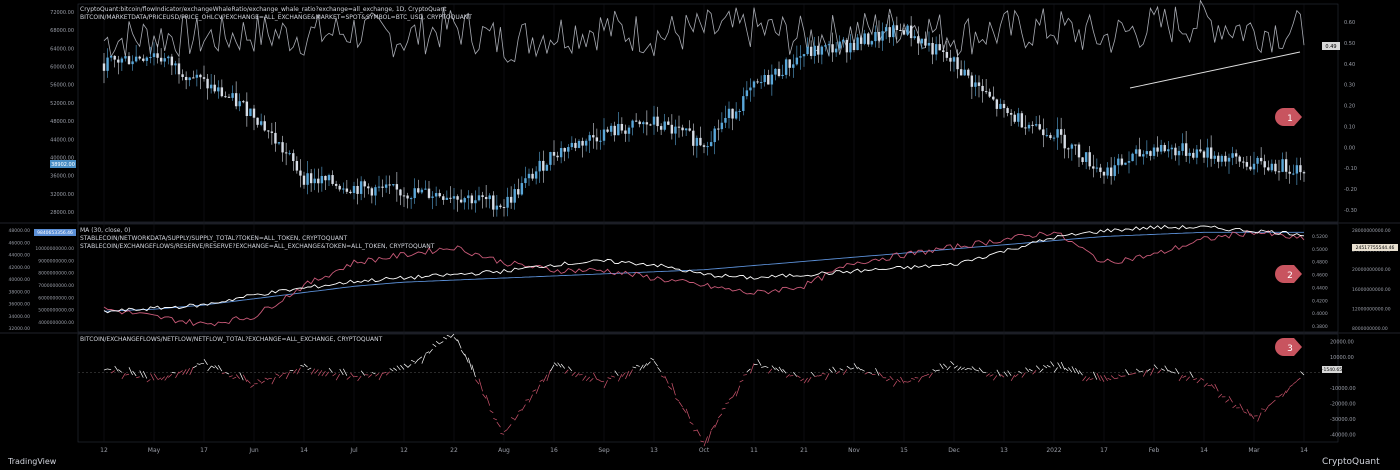  What do you see at coordinates (554, 450) in the screenshot?
I see `x-tick-label: 16` at bounding box center [554, 450].